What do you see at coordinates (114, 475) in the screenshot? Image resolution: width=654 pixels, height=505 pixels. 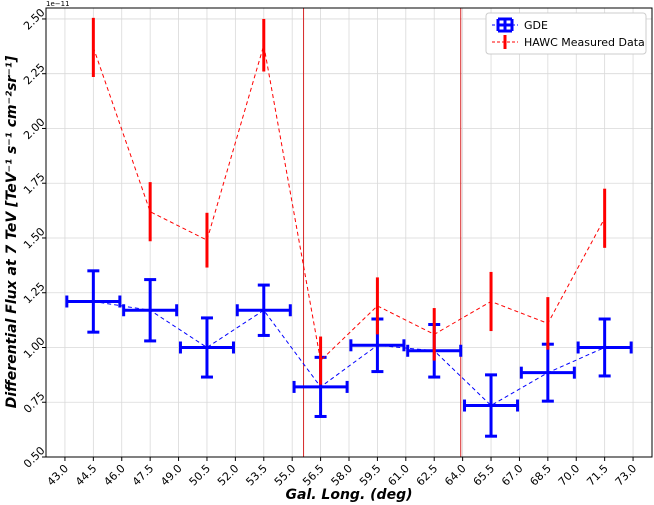 I see `x-tick-label: 46.0` at bounding box center [114, 475].